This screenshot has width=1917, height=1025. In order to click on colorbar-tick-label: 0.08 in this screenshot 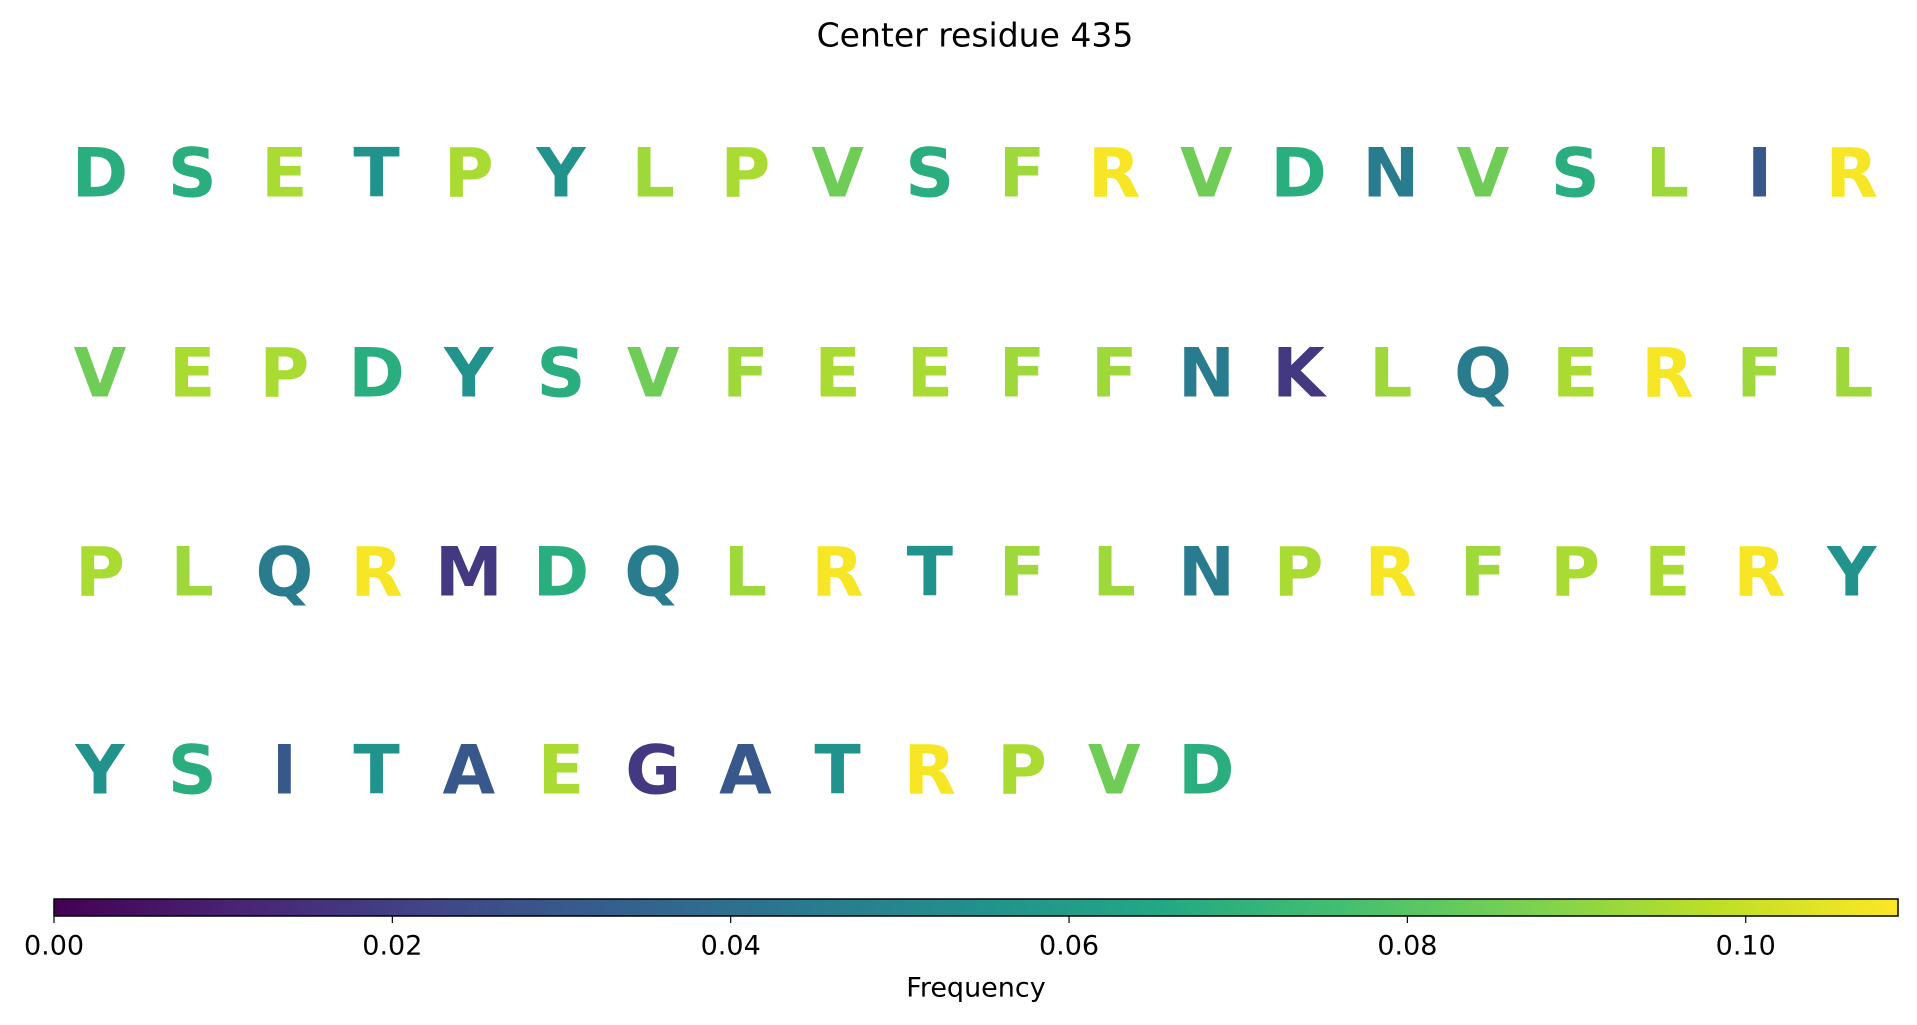, I will do `click(1407, 946)`.